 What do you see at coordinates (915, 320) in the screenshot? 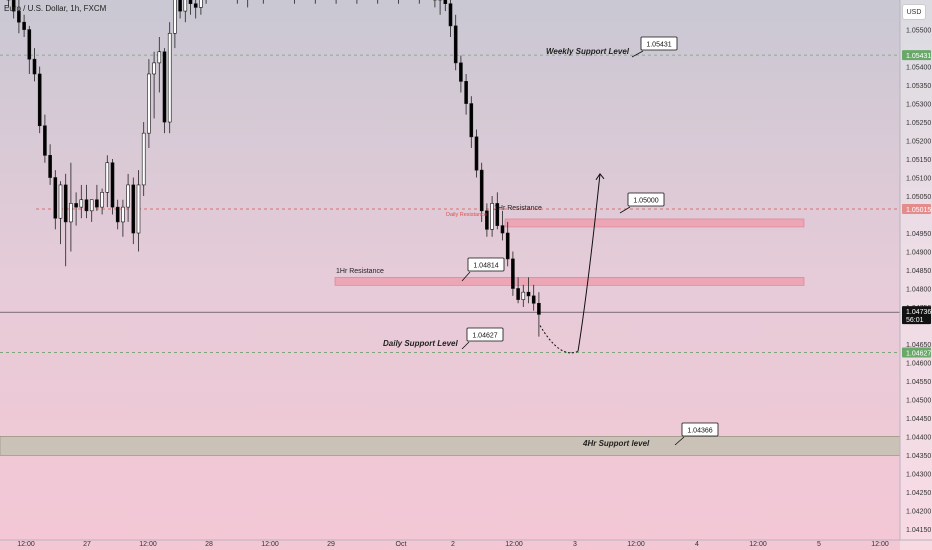
I see `countdown-label: 56:01` at bounding box center [915, 320].